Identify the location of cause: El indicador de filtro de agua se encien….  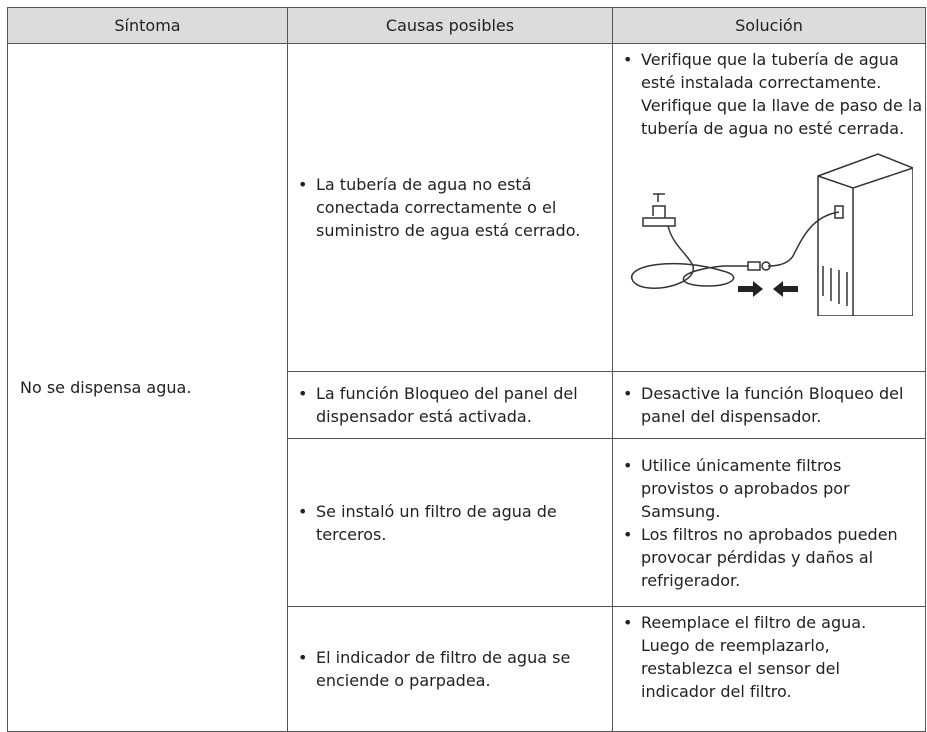
(443, 669).